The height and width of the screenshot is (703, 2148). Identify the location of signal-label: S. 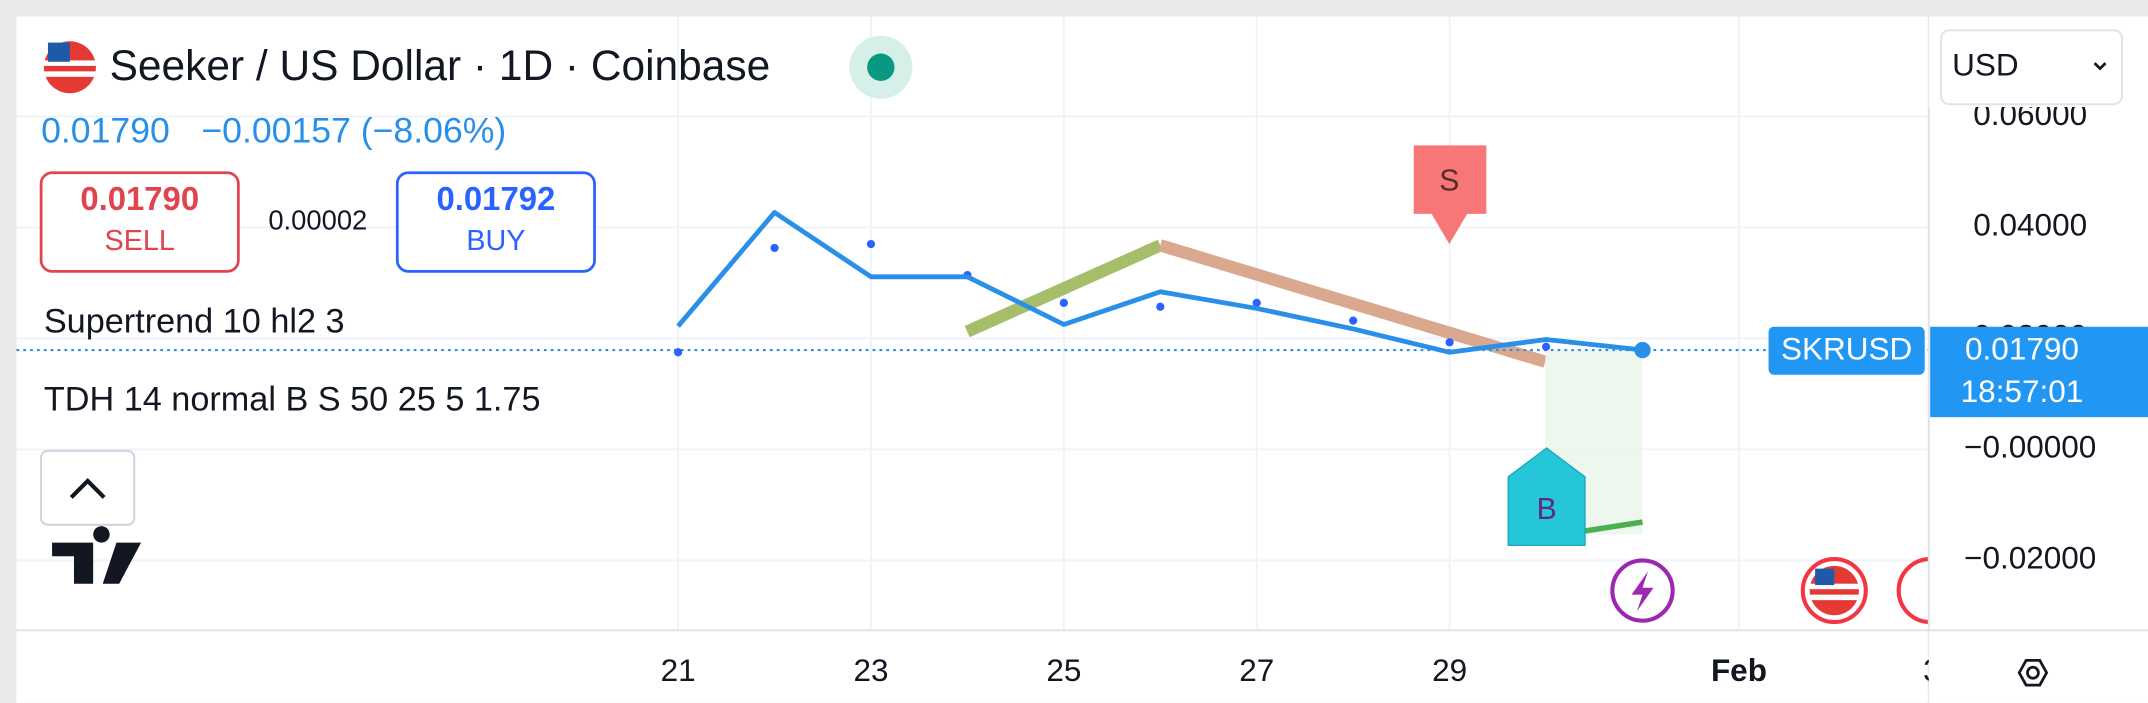
(1449, 180).